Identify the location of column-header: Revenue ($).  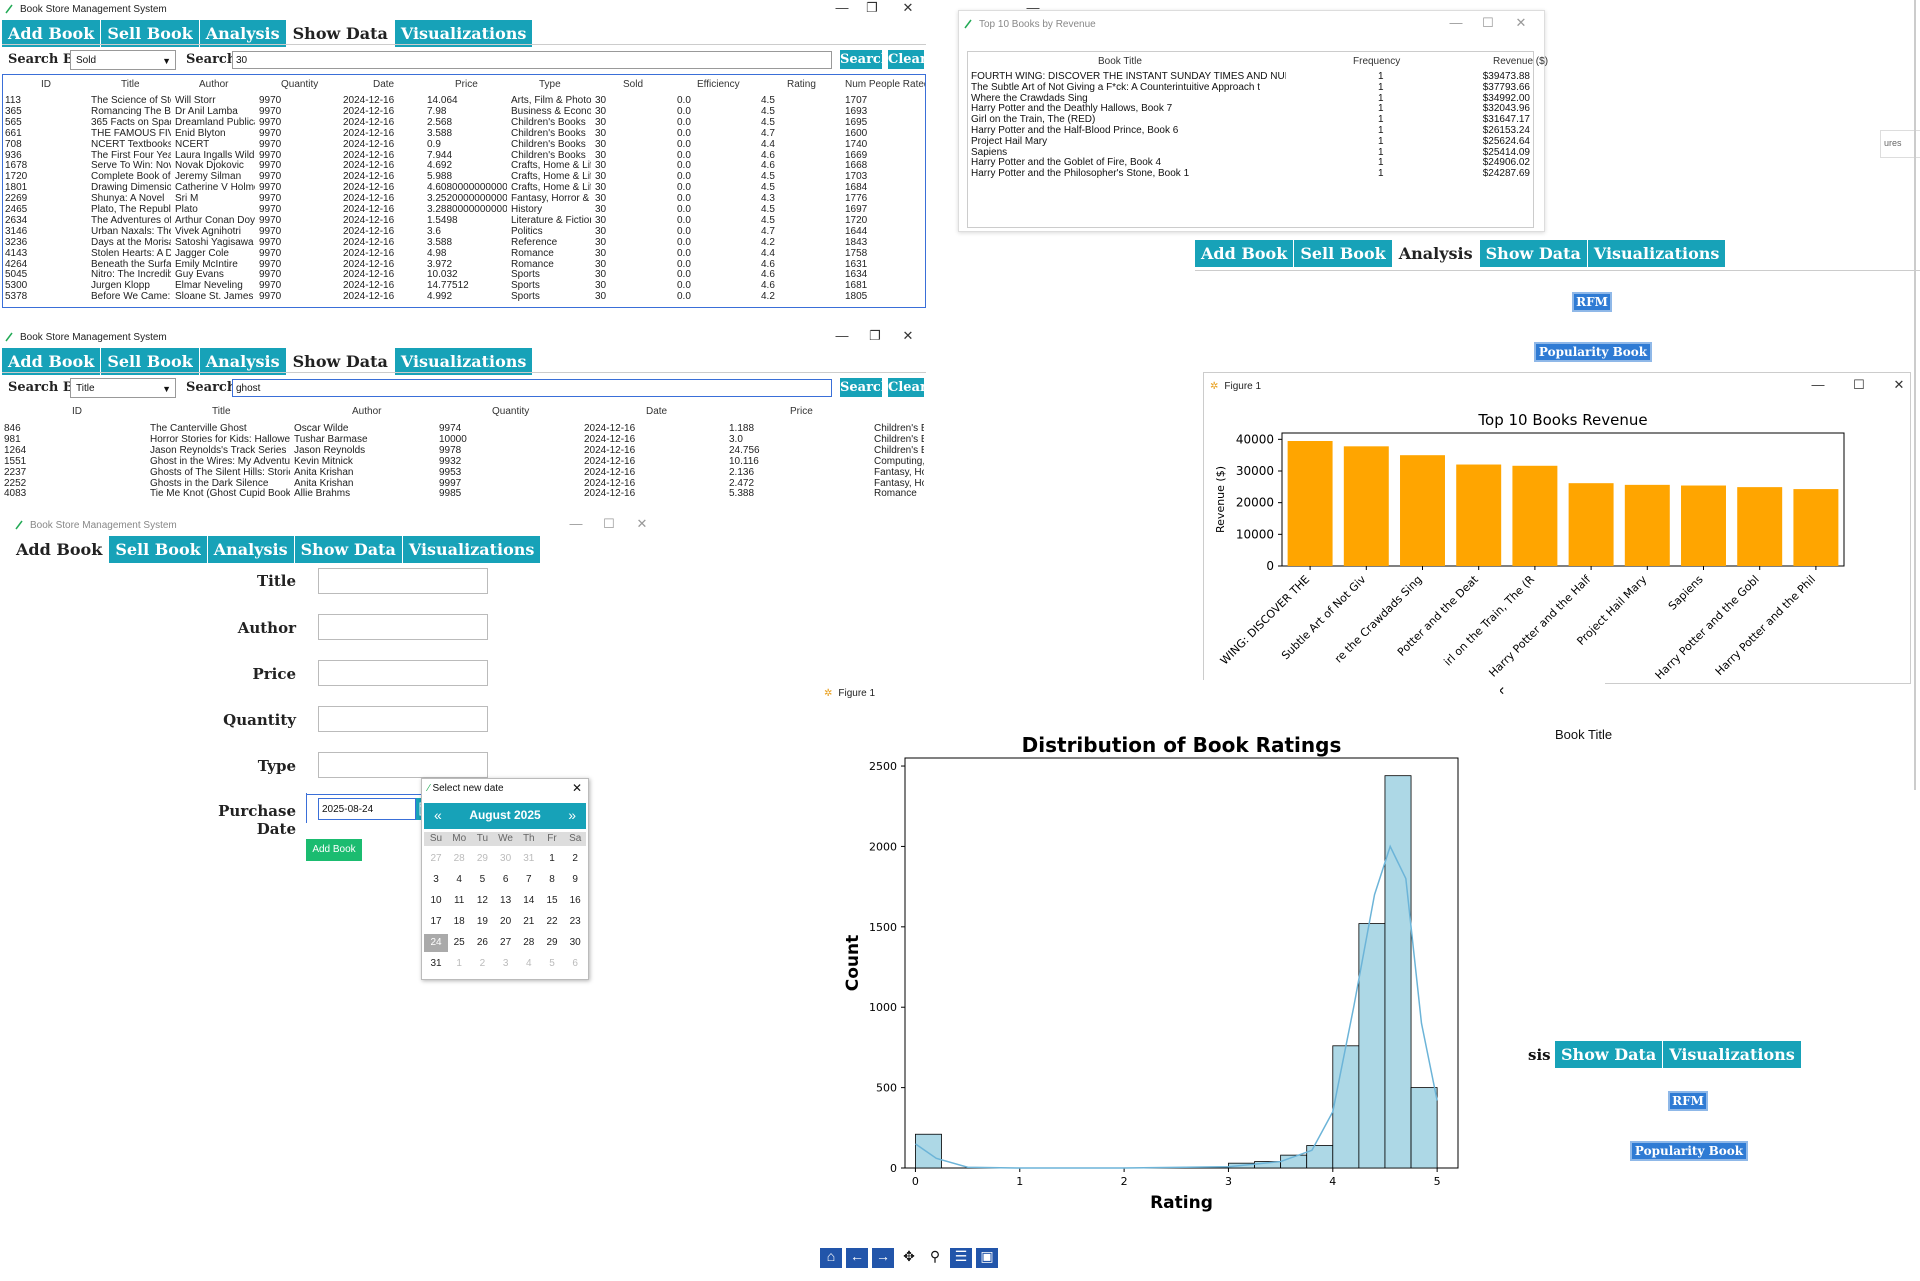
(1521, 61).